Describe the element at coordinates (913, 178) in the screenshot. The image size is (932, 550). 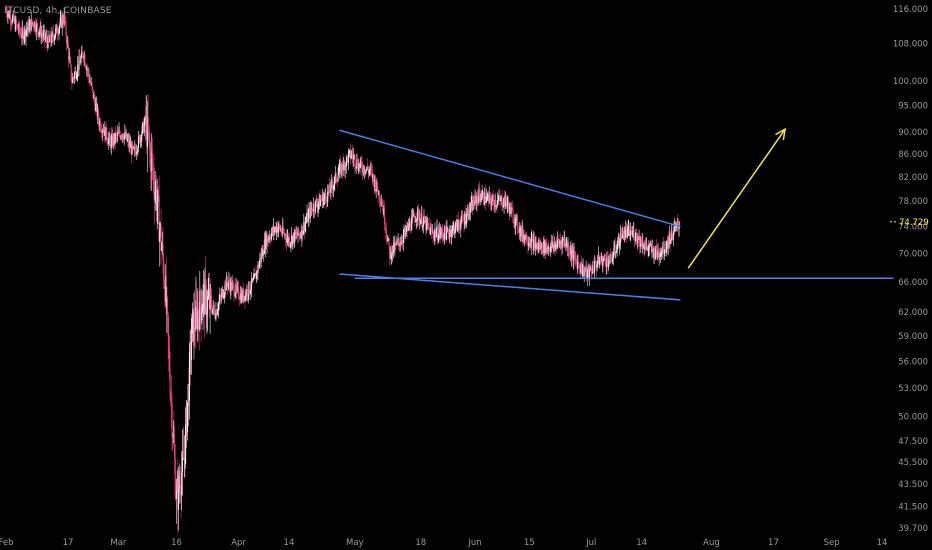
I see `y-tick-label: 82.000` at that location.